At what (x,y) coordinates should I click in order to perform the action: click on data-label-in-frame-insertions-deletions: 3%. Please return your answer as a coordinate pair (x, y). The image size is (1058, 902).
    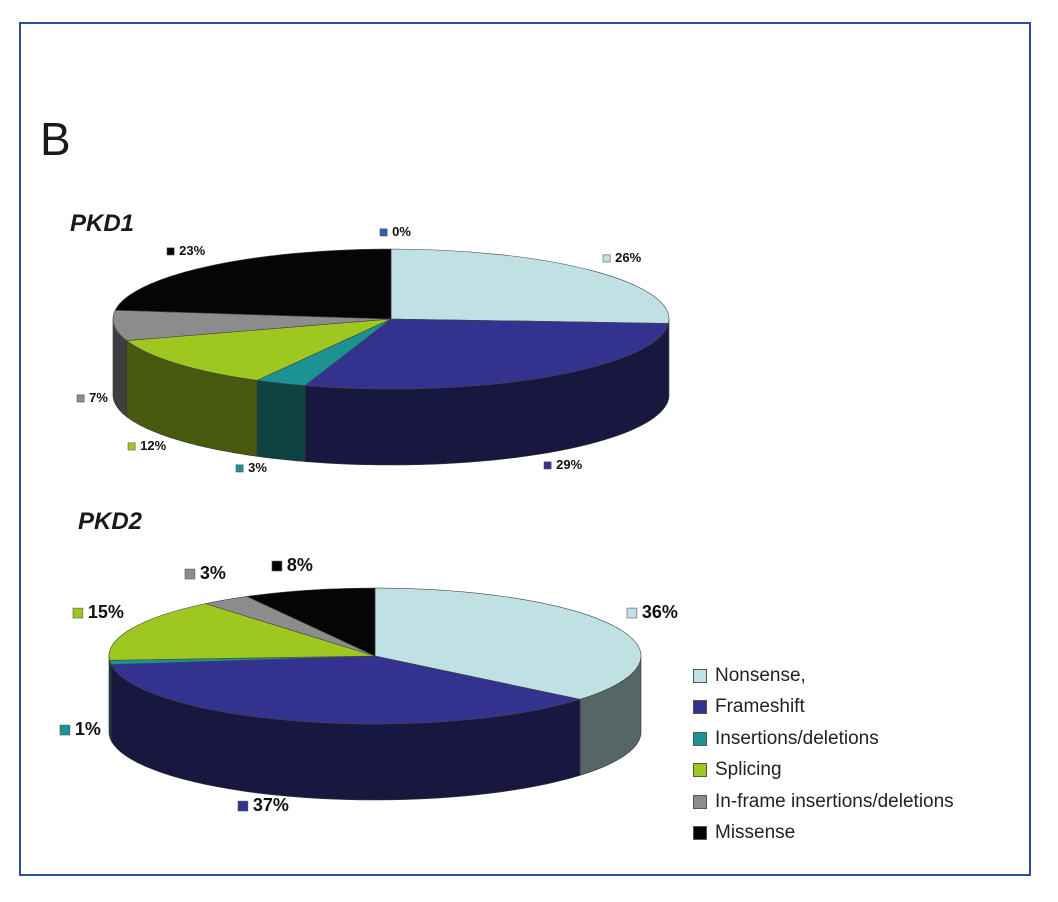
    Looking at the image, I should click on (213, 573).